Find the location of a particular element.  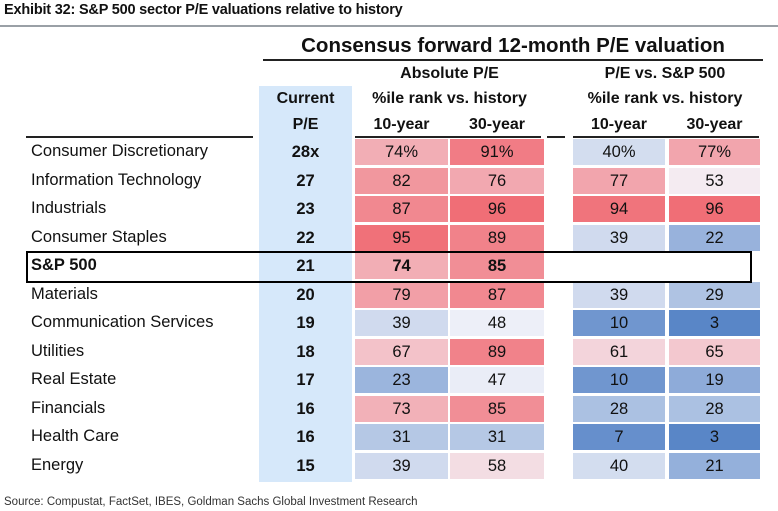

sector-label: Consumer Staples is located at coordinates (99, 236).